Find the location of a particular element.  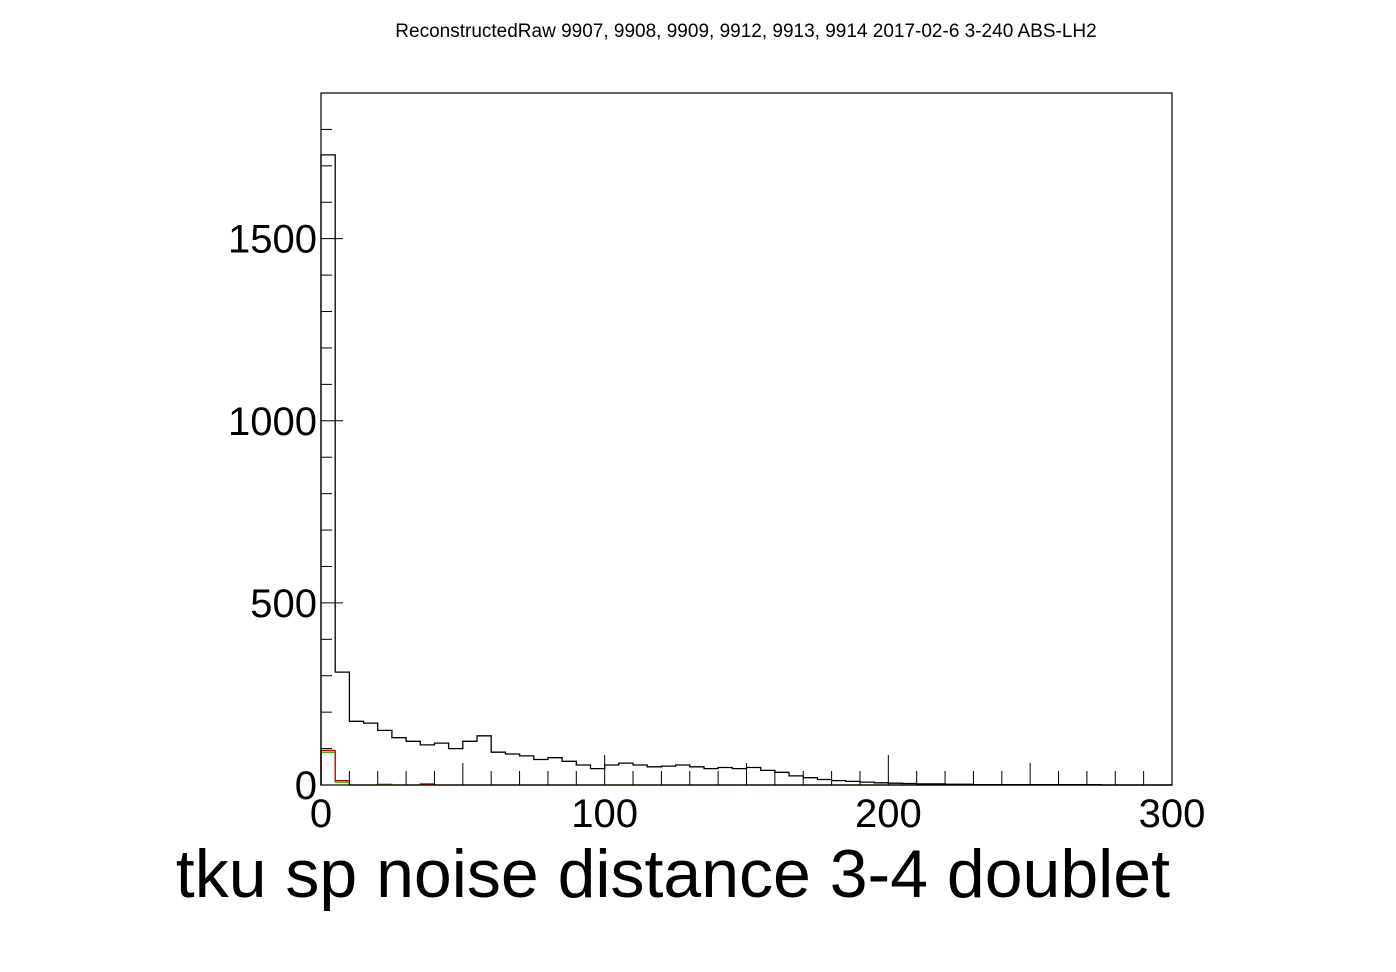

y-tick-label: 1000 is located at coordinates (272, 422).